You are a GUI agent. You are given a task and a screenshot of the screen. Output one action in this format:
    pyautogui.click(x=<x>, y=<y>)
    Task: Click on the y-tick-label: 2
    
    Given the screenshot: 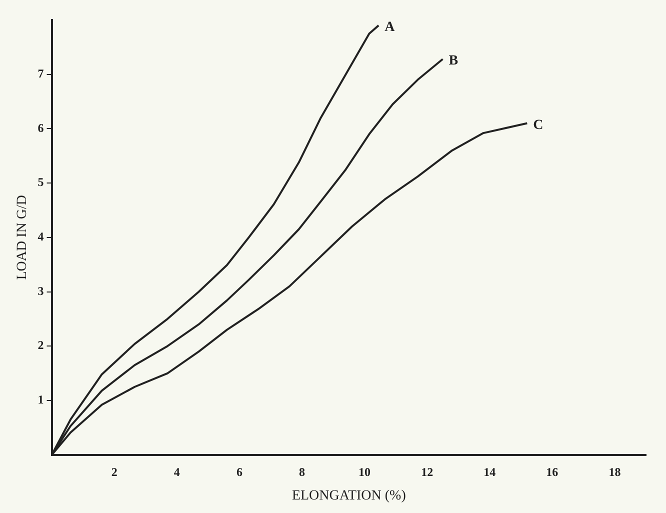 What is the action you would take?
    pyautogui.click(x=41, y=345)
    